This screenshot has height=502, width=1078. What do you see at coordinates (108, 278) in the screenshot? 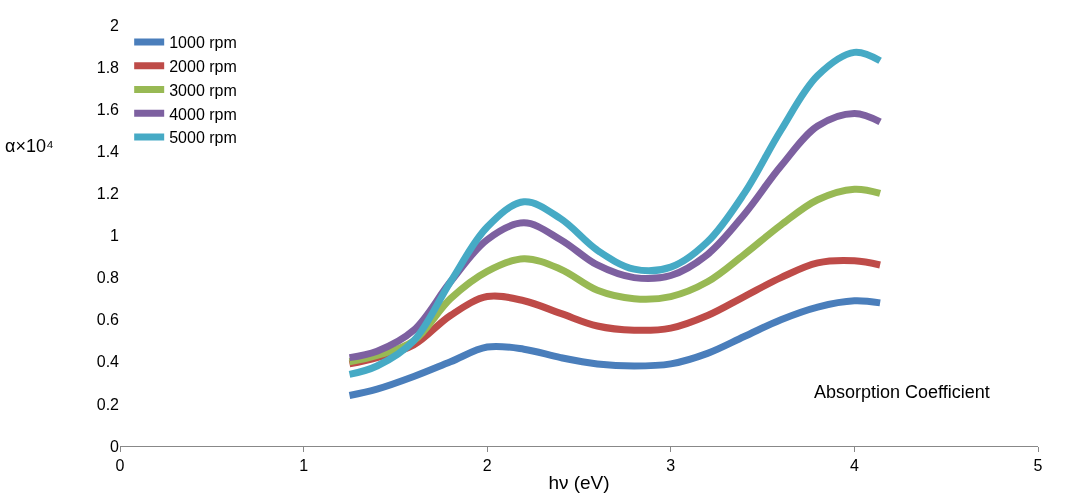
I see `y-tick-label: 0.8` at bounding box center [108, 278].